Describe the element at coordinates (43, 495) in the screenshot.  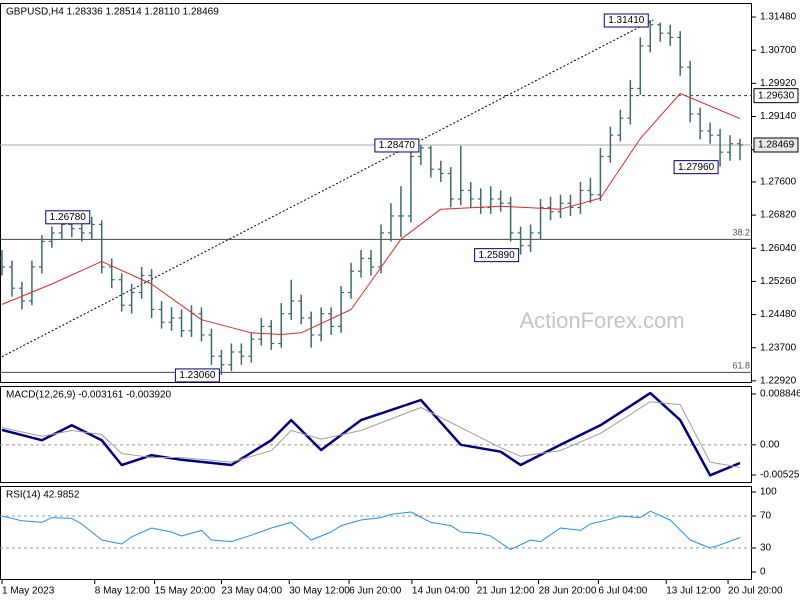
I see `panel-title: RSI(14) 42.9852` at that location.